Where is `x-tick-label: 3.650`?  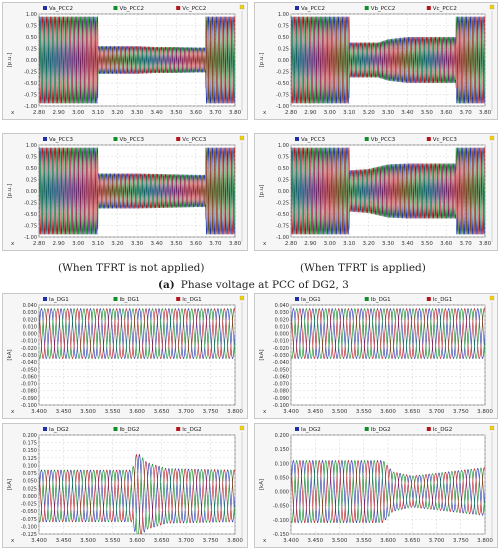
x-tick-label: 3.650 is located at coordinates (412, 412).